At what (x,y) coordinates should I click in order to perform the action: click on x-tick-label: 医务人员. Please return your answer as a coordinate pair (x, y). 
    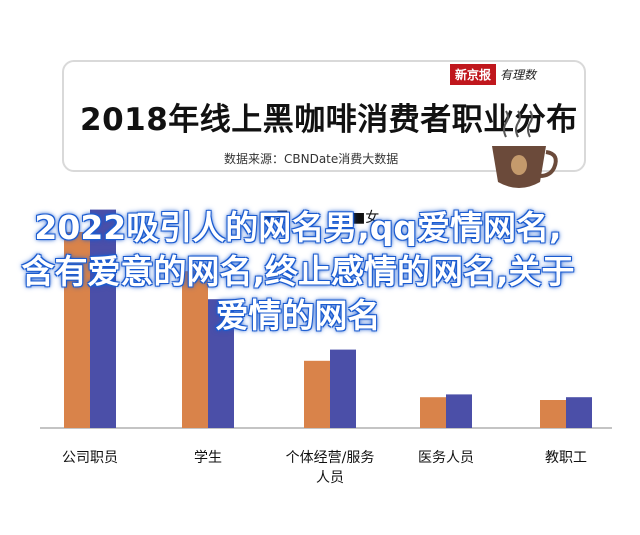
    Looking at the image, I should click on (446, 458).